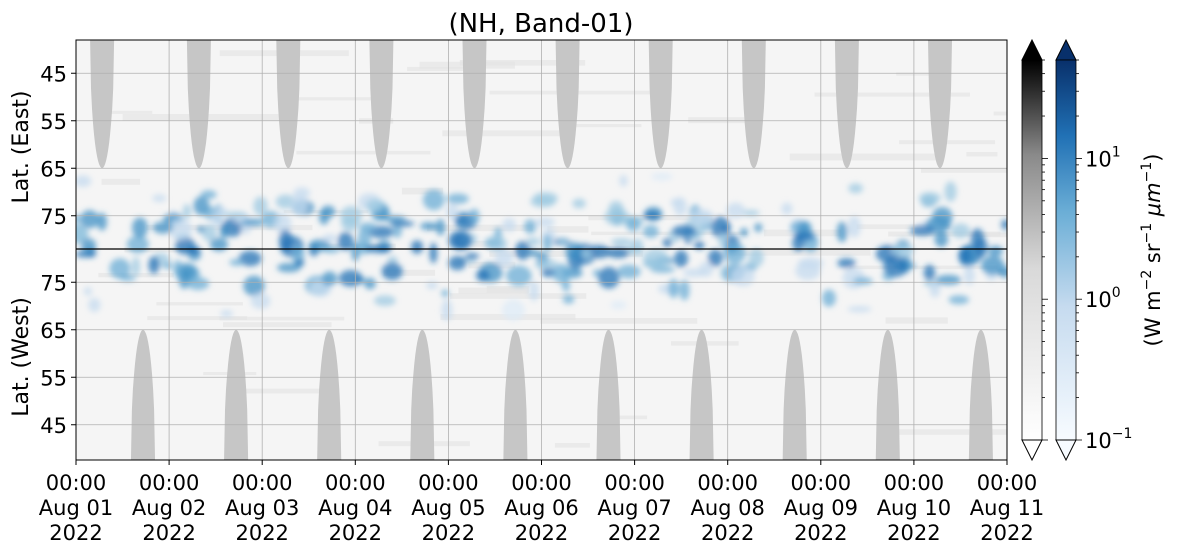 The width and height of the screenshot is (1181, 560). What do you see at coordinates (1153, 219) in the screenshot?
I see `colorbar-label-part` at bounding box center [1153, 219].